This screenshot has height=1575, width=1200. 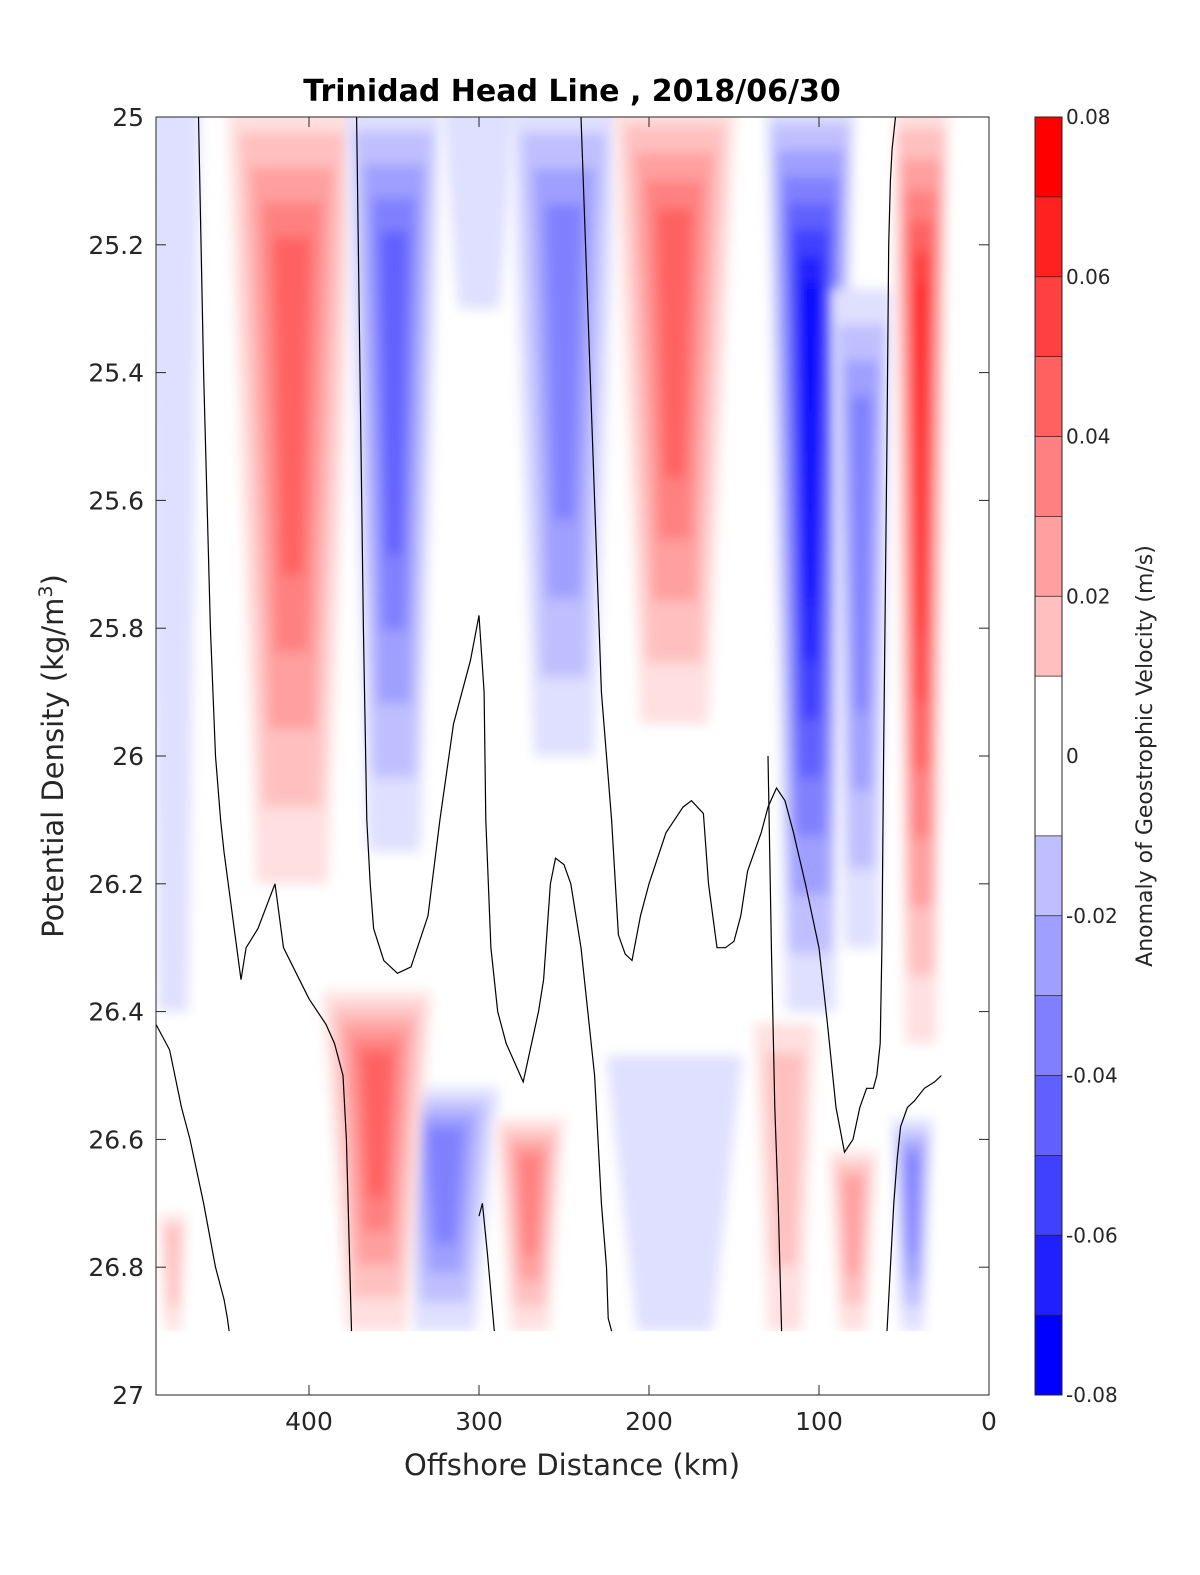 I want to click on x-axis-label: Offshore Distance (km), so click(x=572, y=1465).